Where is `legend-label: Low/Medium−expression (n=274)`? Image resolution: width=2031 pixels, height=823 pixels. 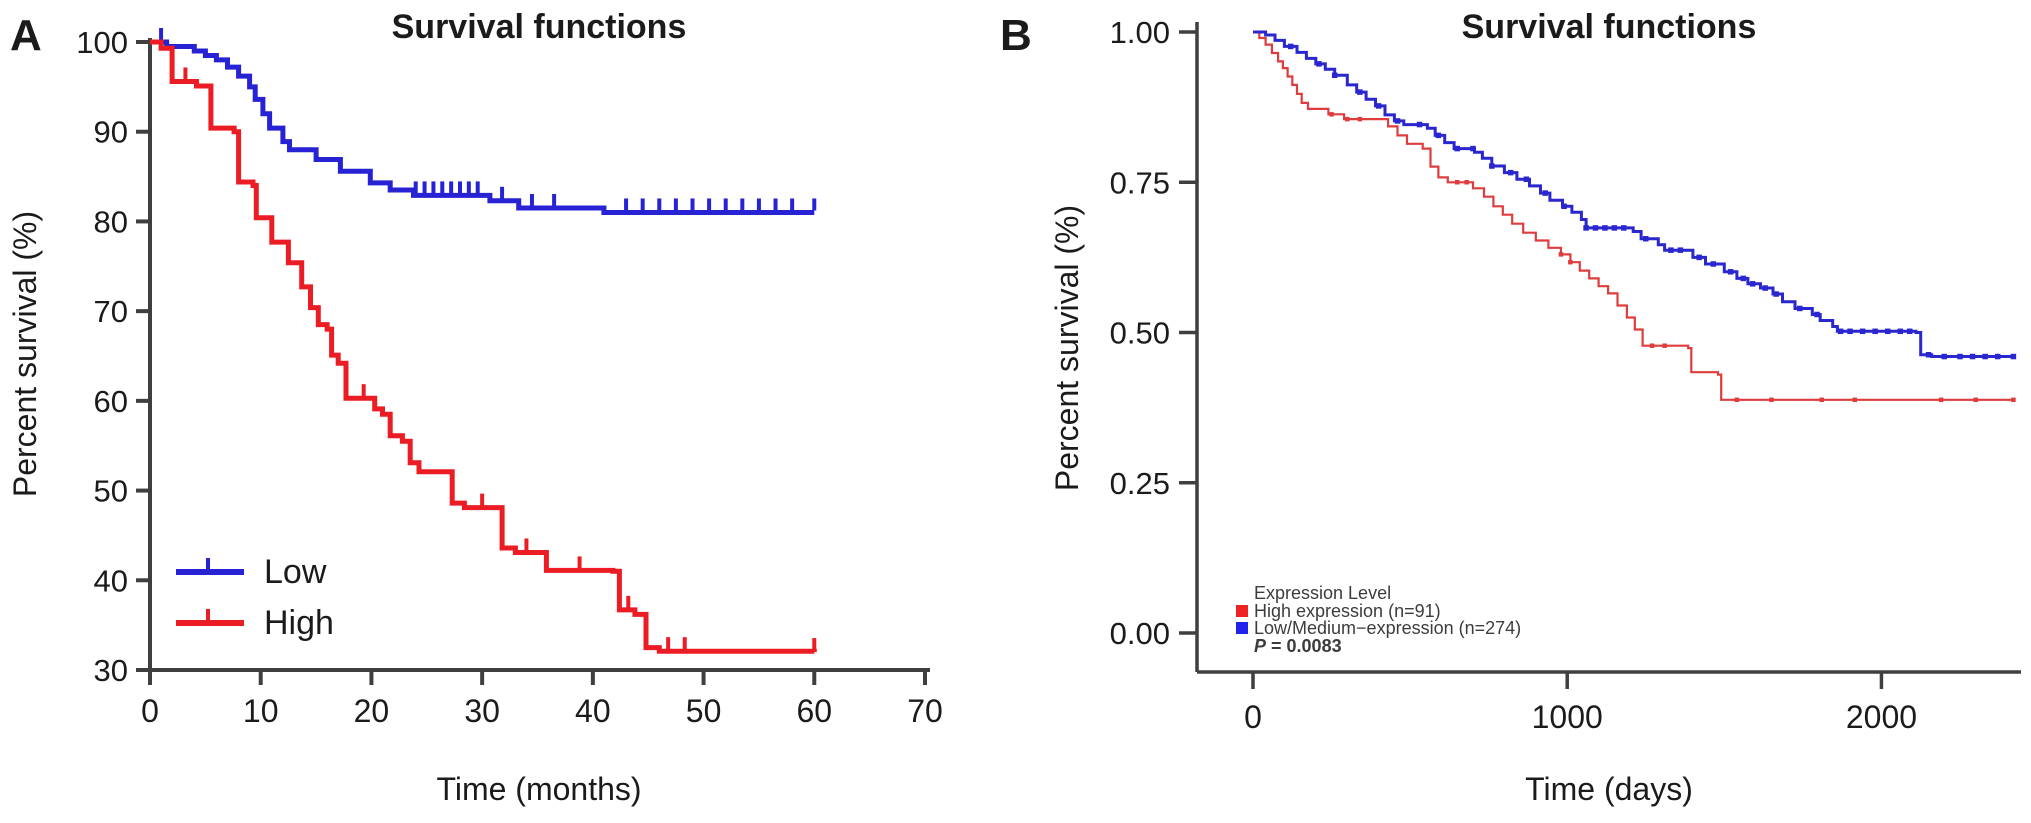
legend-label: Low/Medium−expression (n=274) is located at coordinates (1387, 628).